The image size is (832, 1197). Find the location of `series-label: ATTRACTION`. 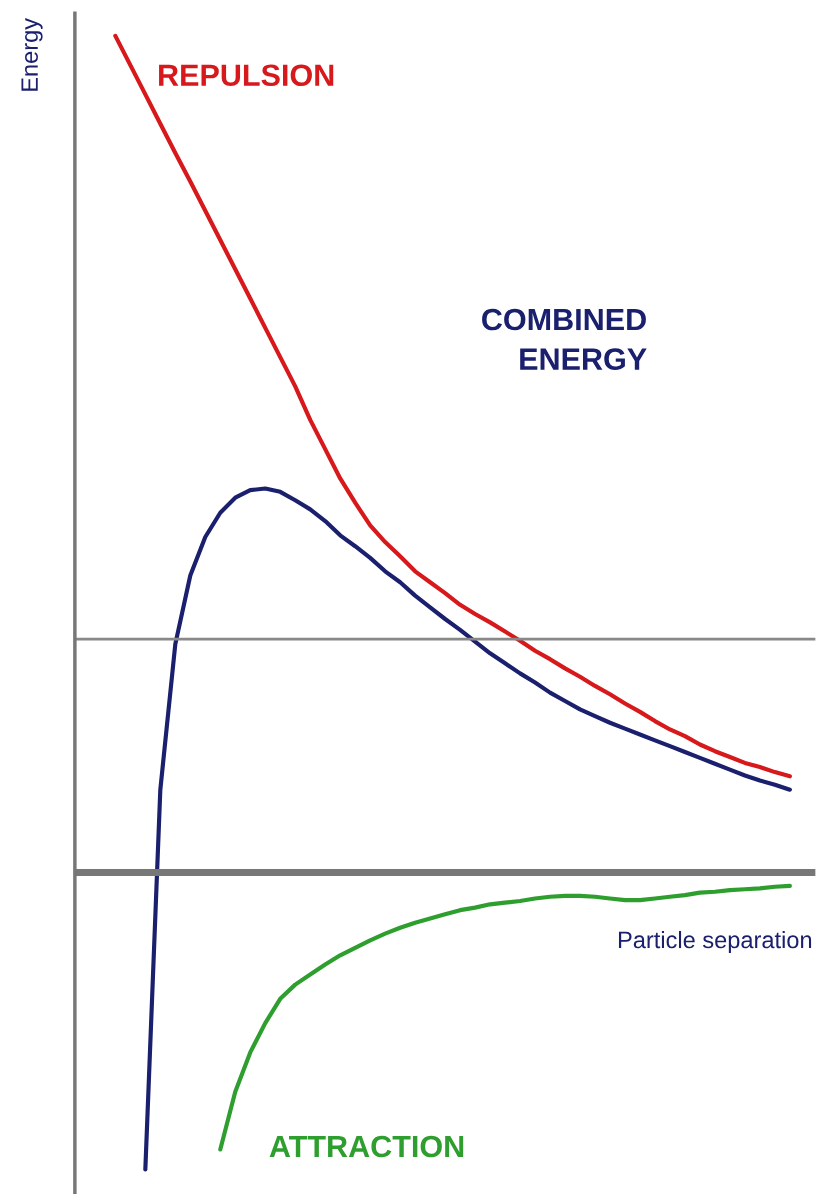

series-label: ATTRACTION is located at coordinates (366, 1146).